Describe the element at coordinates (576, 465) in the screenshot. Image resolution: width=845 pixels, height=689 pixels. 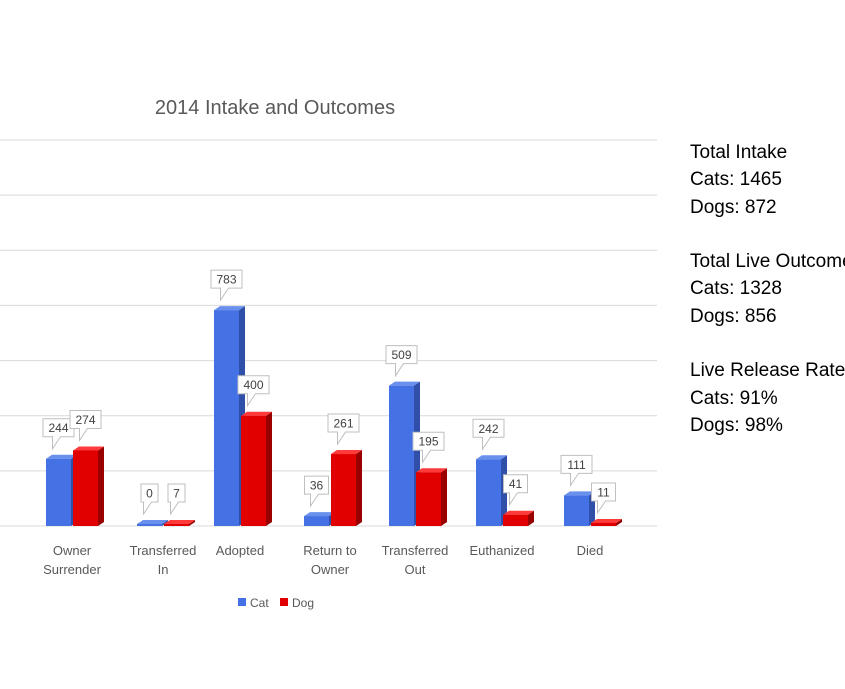
I see `data-label-value: 111` at that location.